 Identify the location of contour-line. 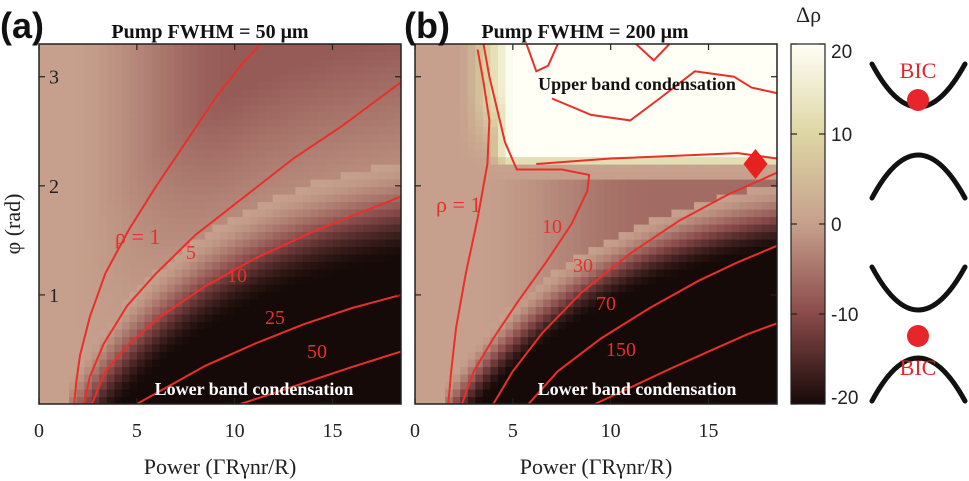
(653, 53).